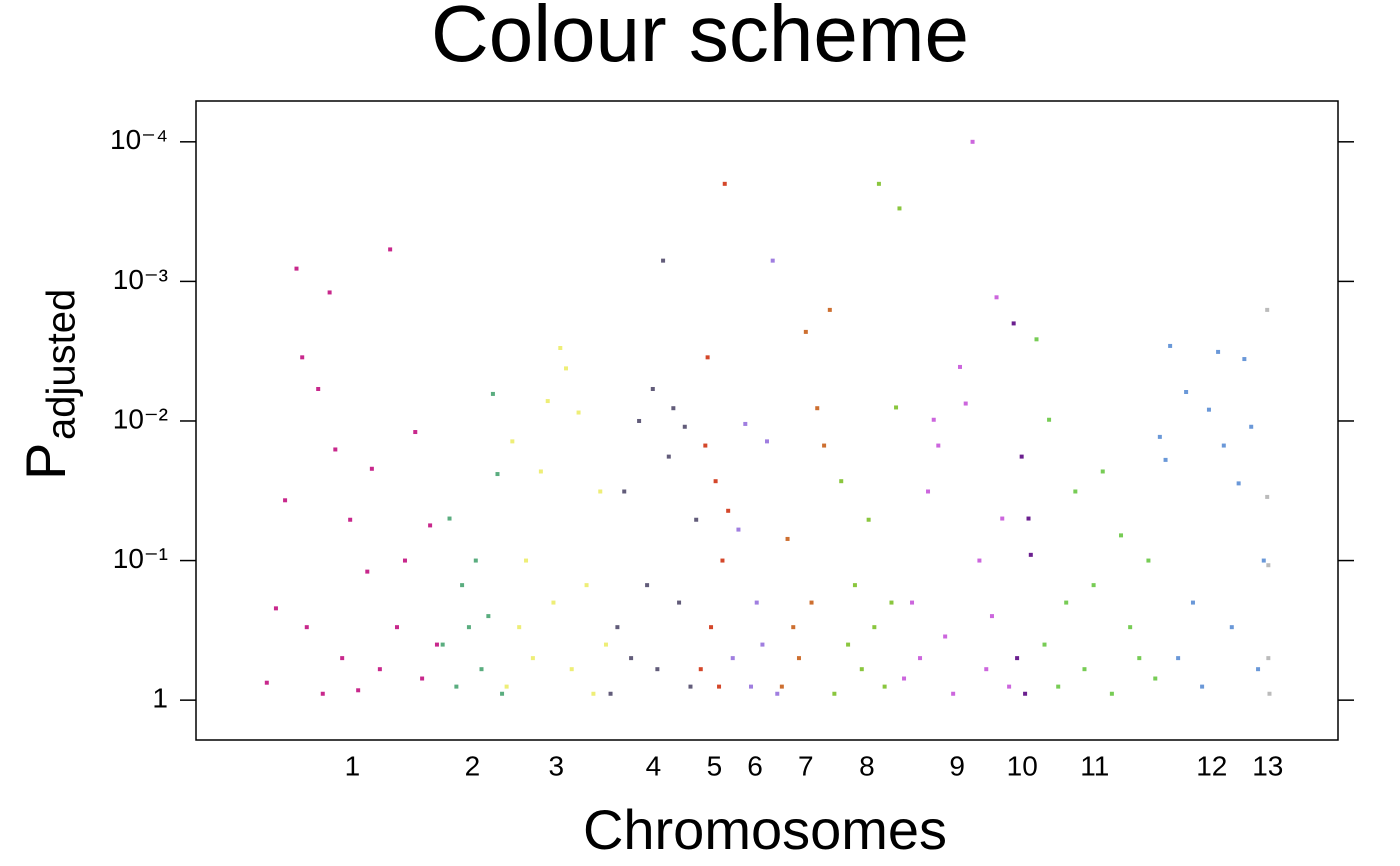  I want to click on x-tick-label: 4, so click(654, 765).